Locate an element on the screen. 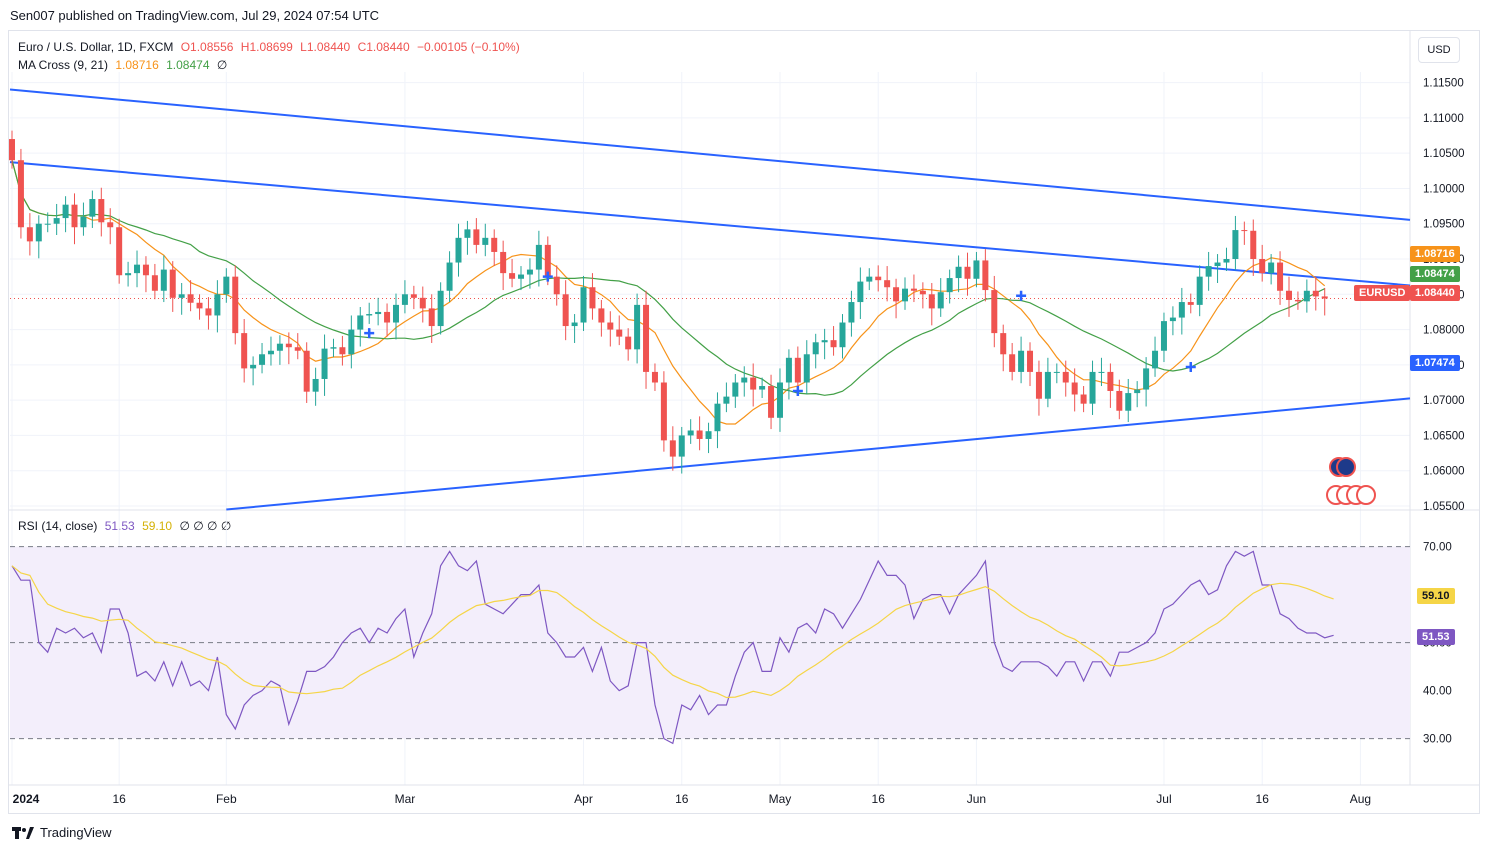  event-flags-icon is located at coordinates (1356, 482).